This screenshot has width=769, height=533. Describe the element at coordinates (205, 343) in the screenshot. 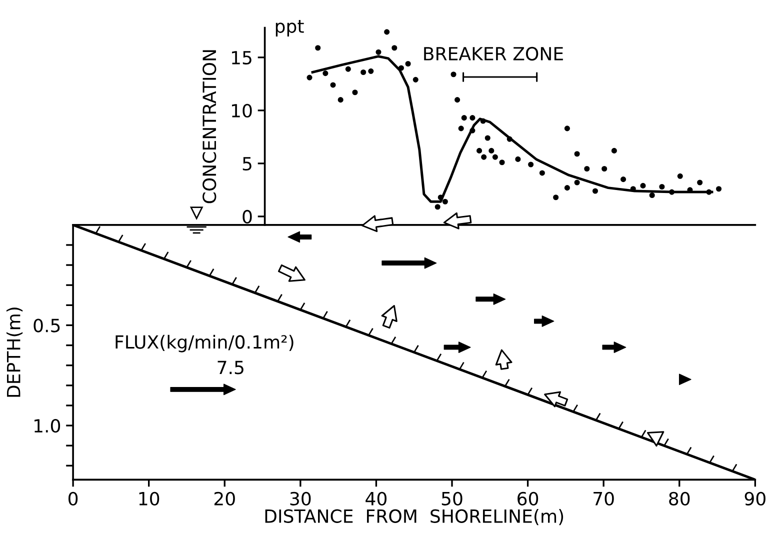

I see `annotation: FLUX(kg/min/0.1m²)` at that location.